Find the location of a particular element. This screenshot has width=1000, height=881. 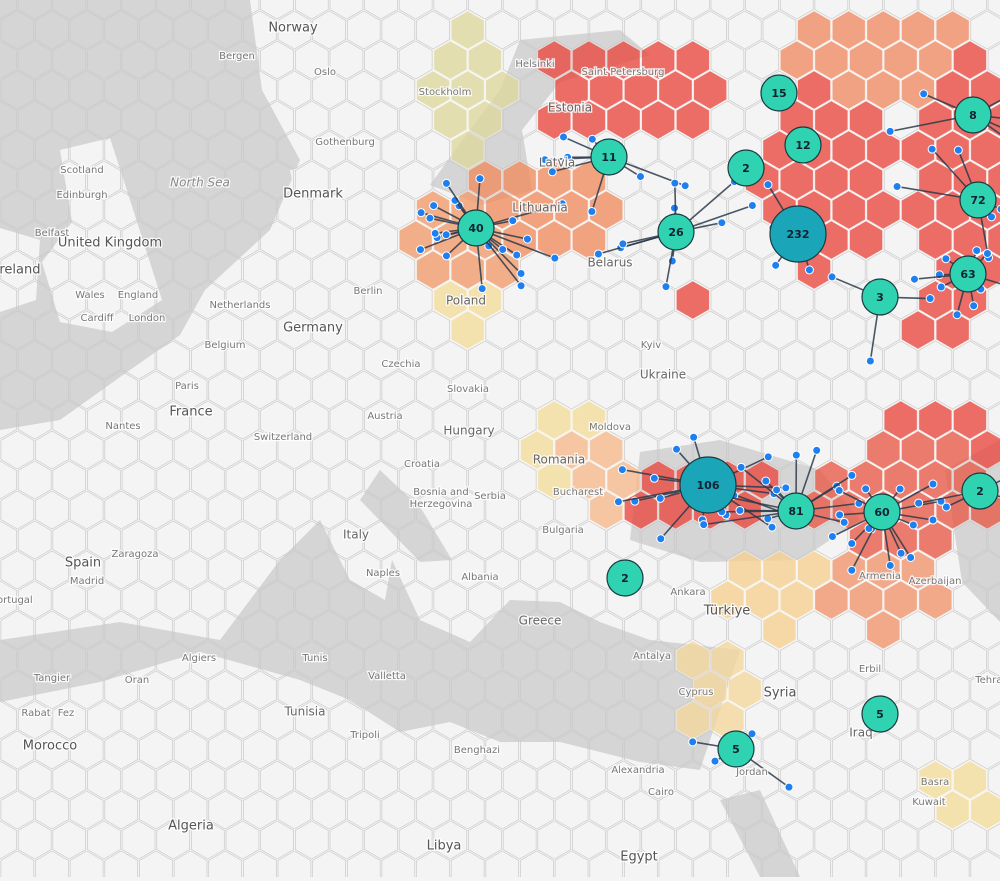

place-label: Armenia is located at coordinates (880, 576).